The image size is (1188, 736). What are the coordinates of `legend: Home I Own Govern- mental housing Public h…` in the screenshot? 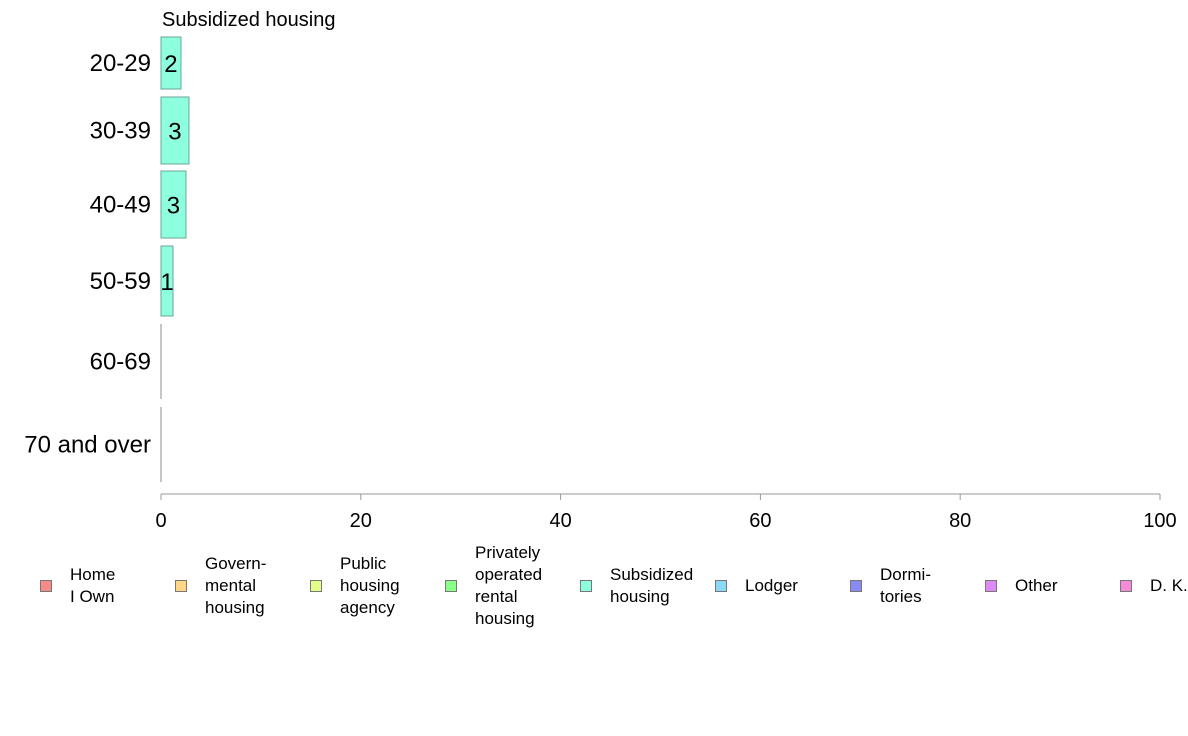 It's located at (594, 590).